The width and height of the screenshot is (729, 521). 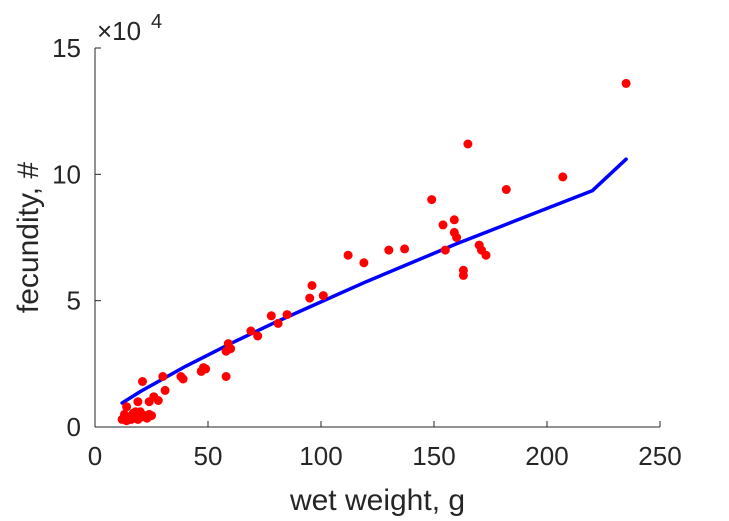 I want to click on y-tick-label: 15, so click(x=66, y=48).